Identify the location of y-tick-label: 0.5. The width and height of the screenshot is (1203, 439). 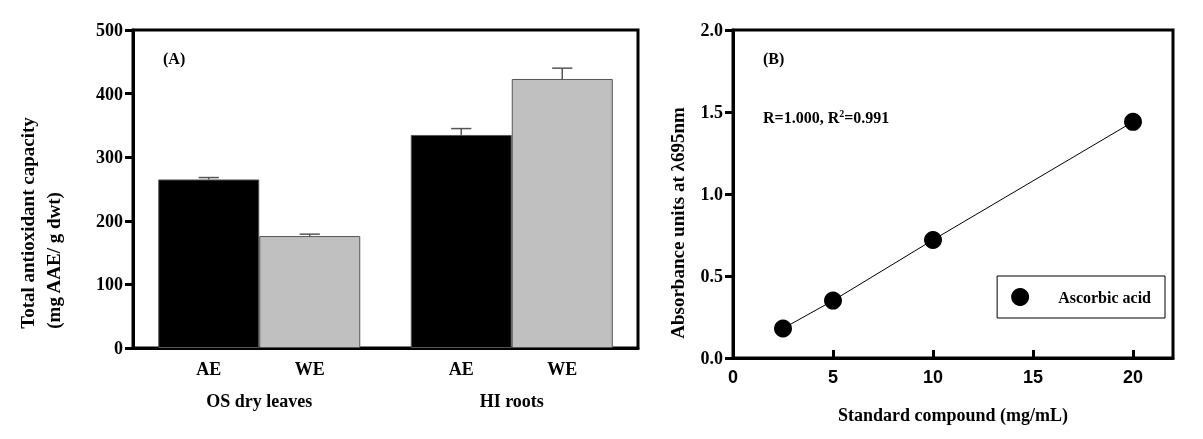
(711, 276).